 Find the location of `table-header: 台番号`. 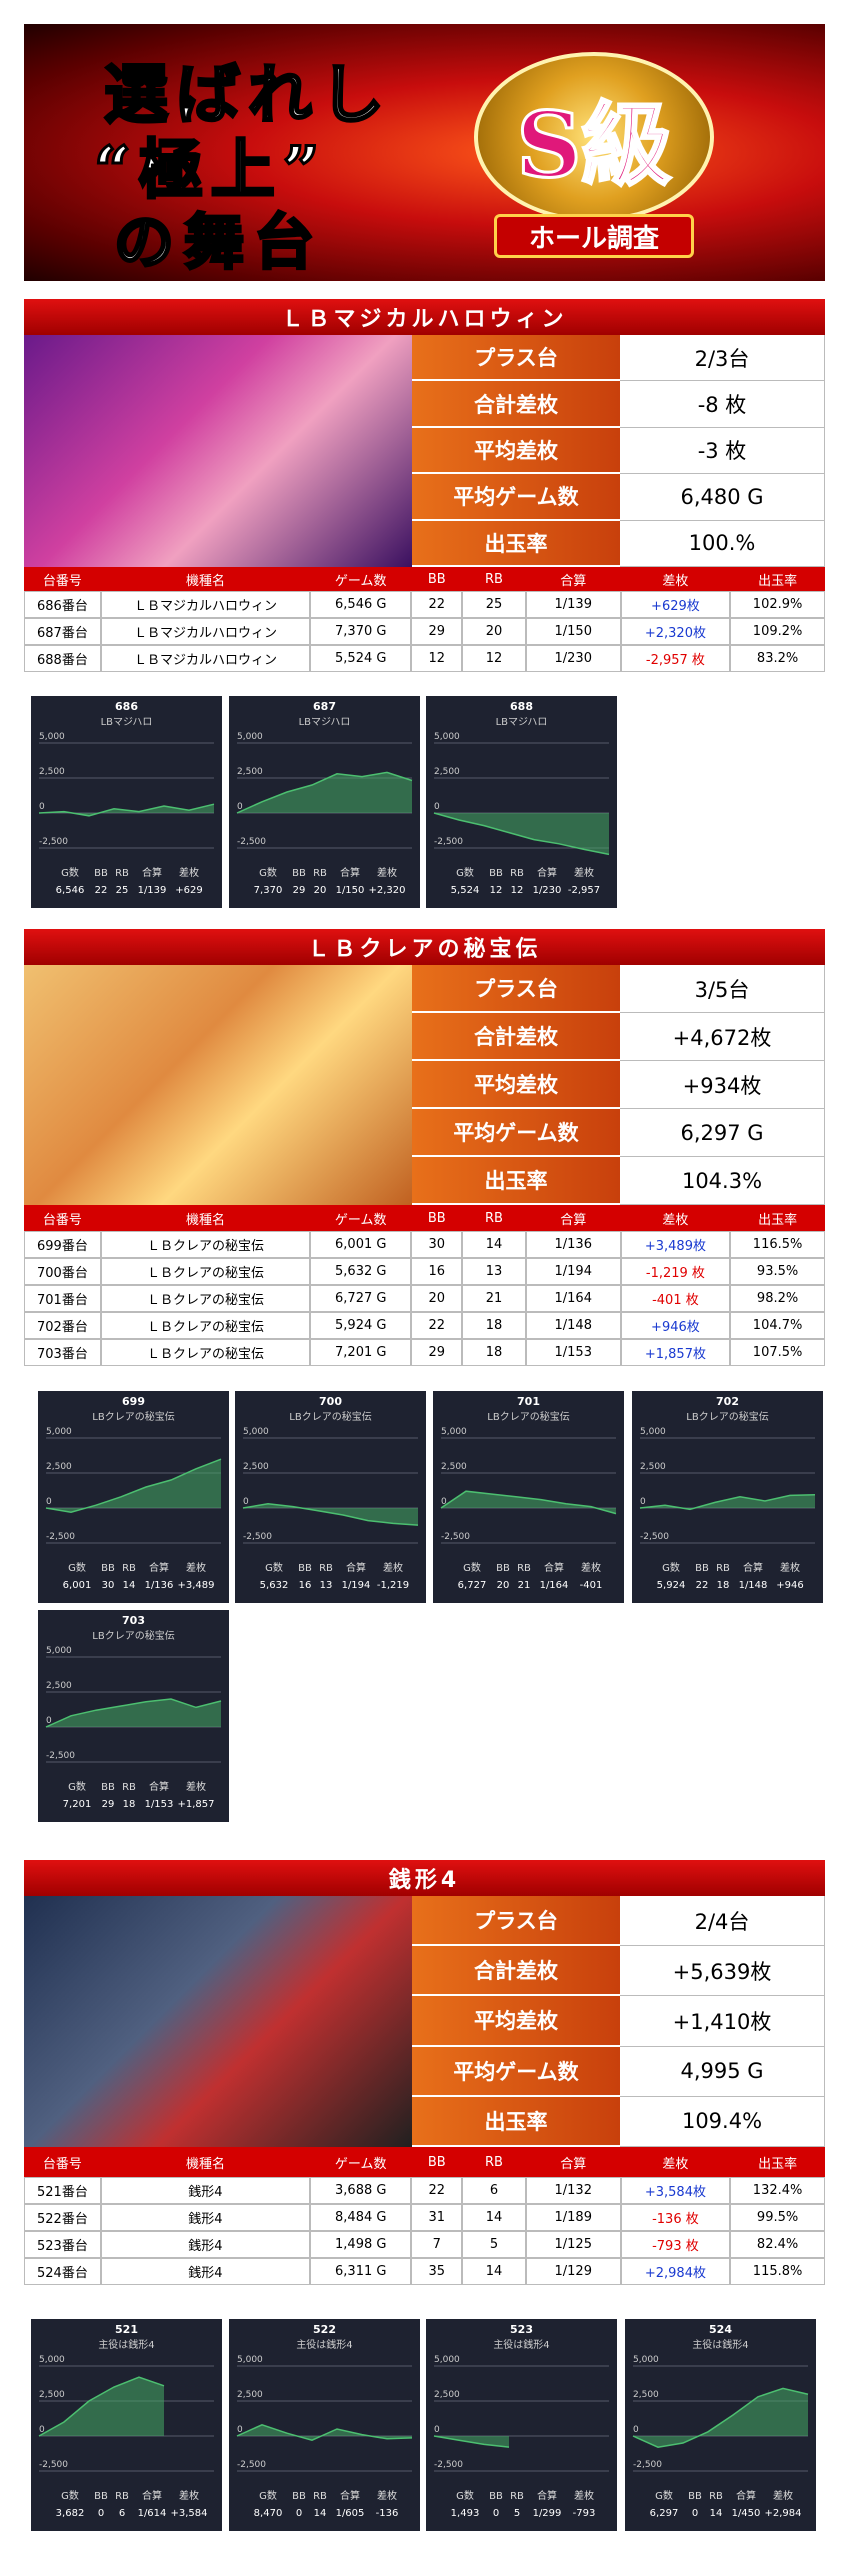

table-header: 台番号 is located at coordinates (62, 1218).